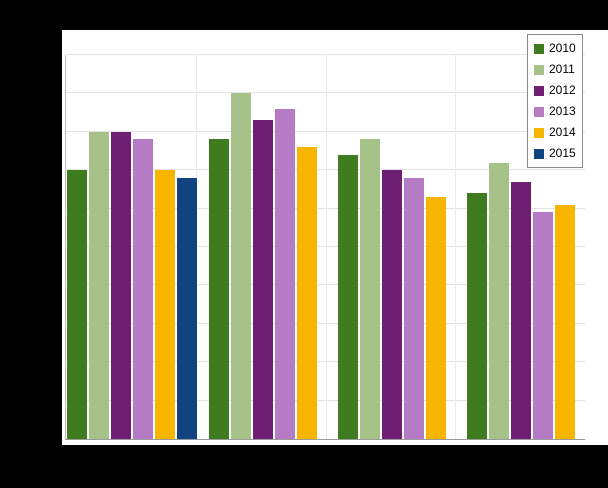 The image size is (608, 488). Describe the element at coordinates (562, 89) in the screenshot. I see `legend-label: 2012` at that location.